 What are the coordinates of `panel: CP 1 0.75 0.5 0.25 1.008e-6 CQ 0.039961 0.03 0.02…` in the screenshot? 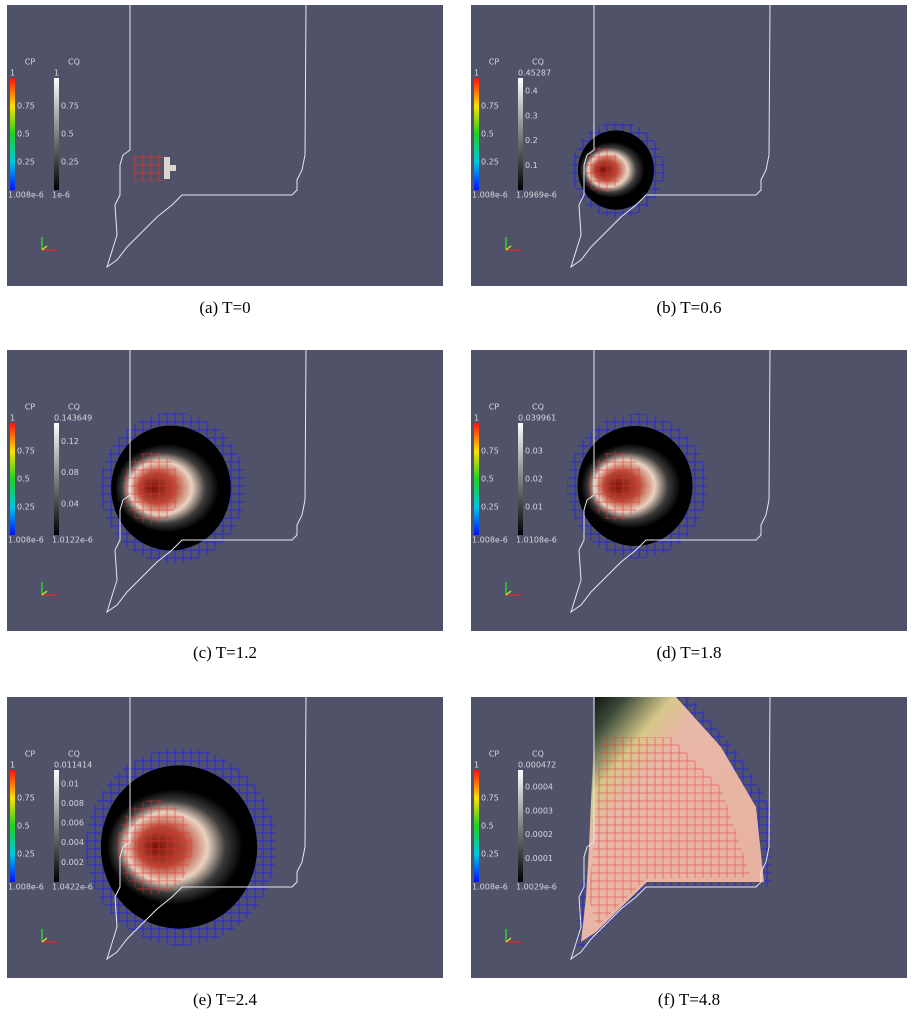 It's located at (689, 490).